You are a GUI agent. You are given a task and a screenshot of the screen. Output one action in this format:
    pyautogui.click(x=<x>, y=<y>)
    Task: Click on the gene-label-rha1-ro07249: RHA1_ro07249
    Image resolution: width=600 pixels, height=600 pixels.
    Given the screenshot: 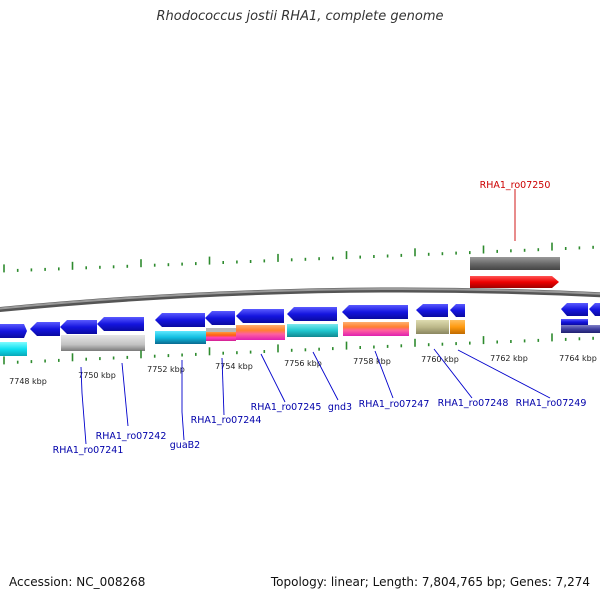 What is the action you would take?
    pyautogui.click(x=551, y=403)
    